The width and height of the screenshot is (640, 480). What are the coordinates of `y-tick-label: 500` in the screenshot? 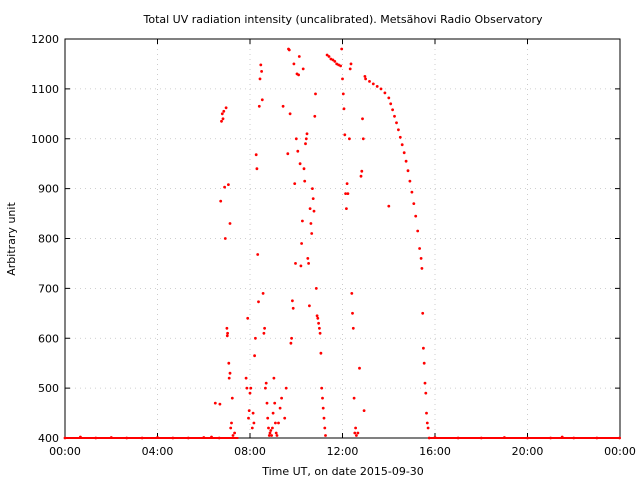 It's located at (48, 388).